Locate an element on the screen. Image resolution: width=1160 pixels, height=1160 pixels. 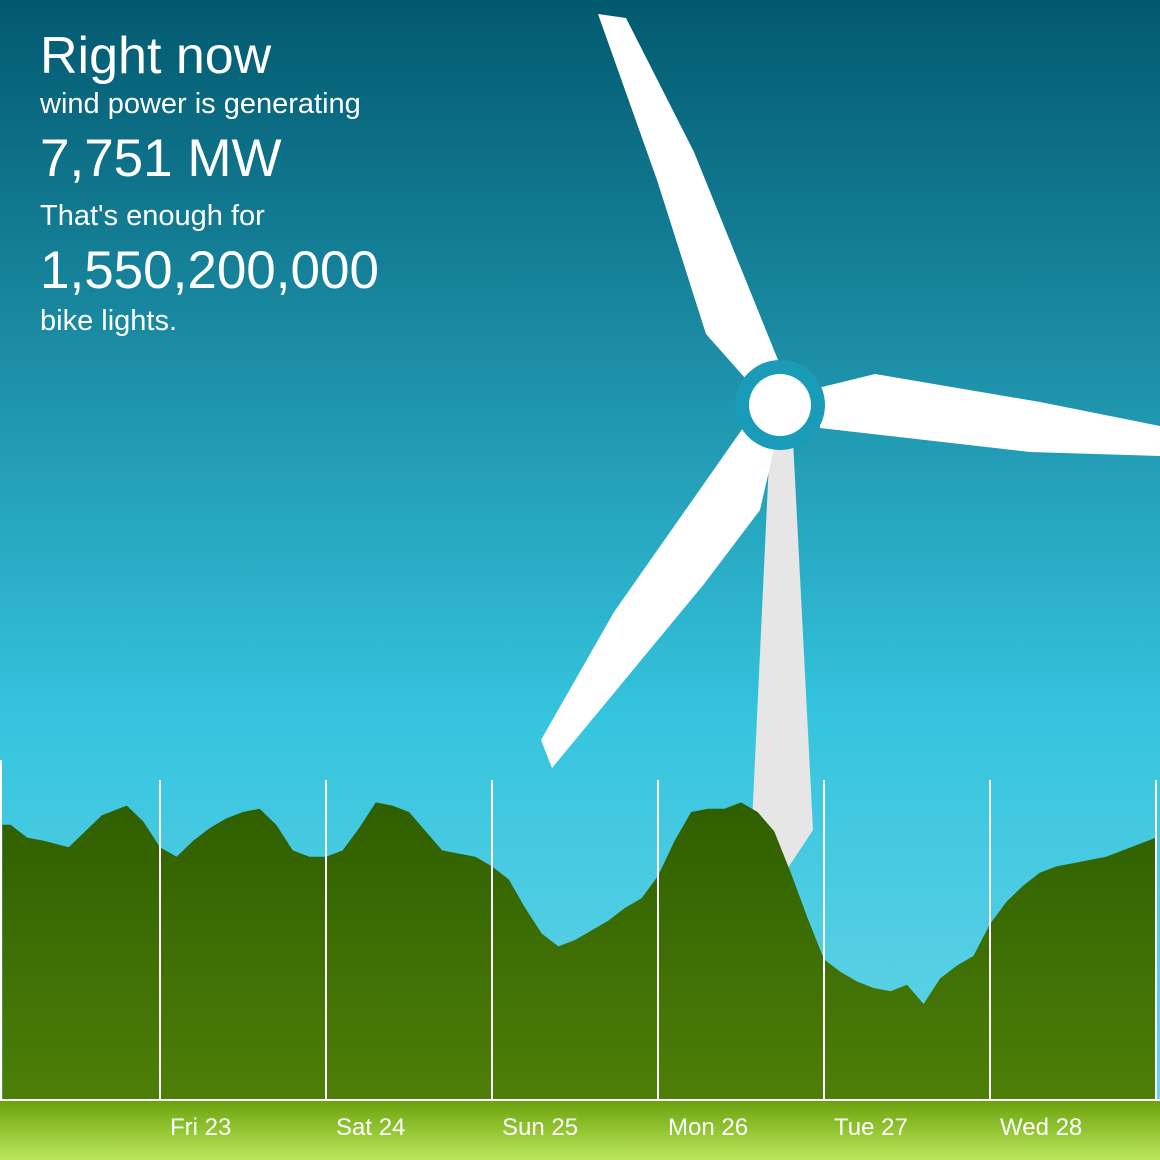
turbine-blade-right is located at coordinates (989, 415).